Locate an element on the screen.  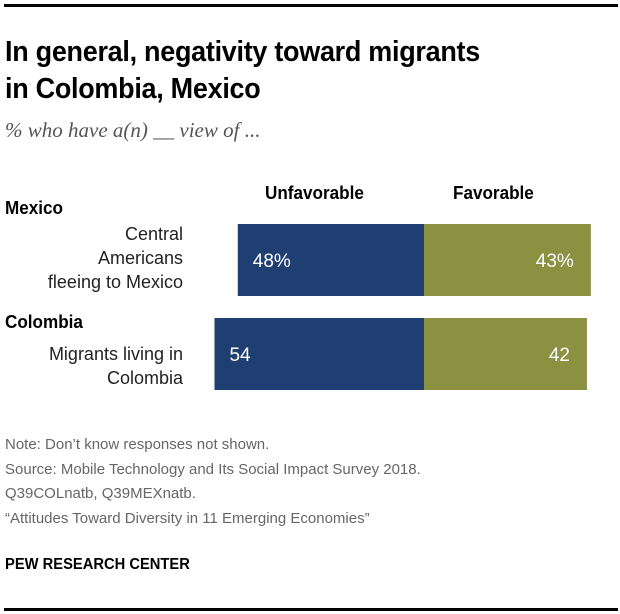
questions-text: Q39COLnatb, Q39MEXnatb. is located at coordinates (100, 493).